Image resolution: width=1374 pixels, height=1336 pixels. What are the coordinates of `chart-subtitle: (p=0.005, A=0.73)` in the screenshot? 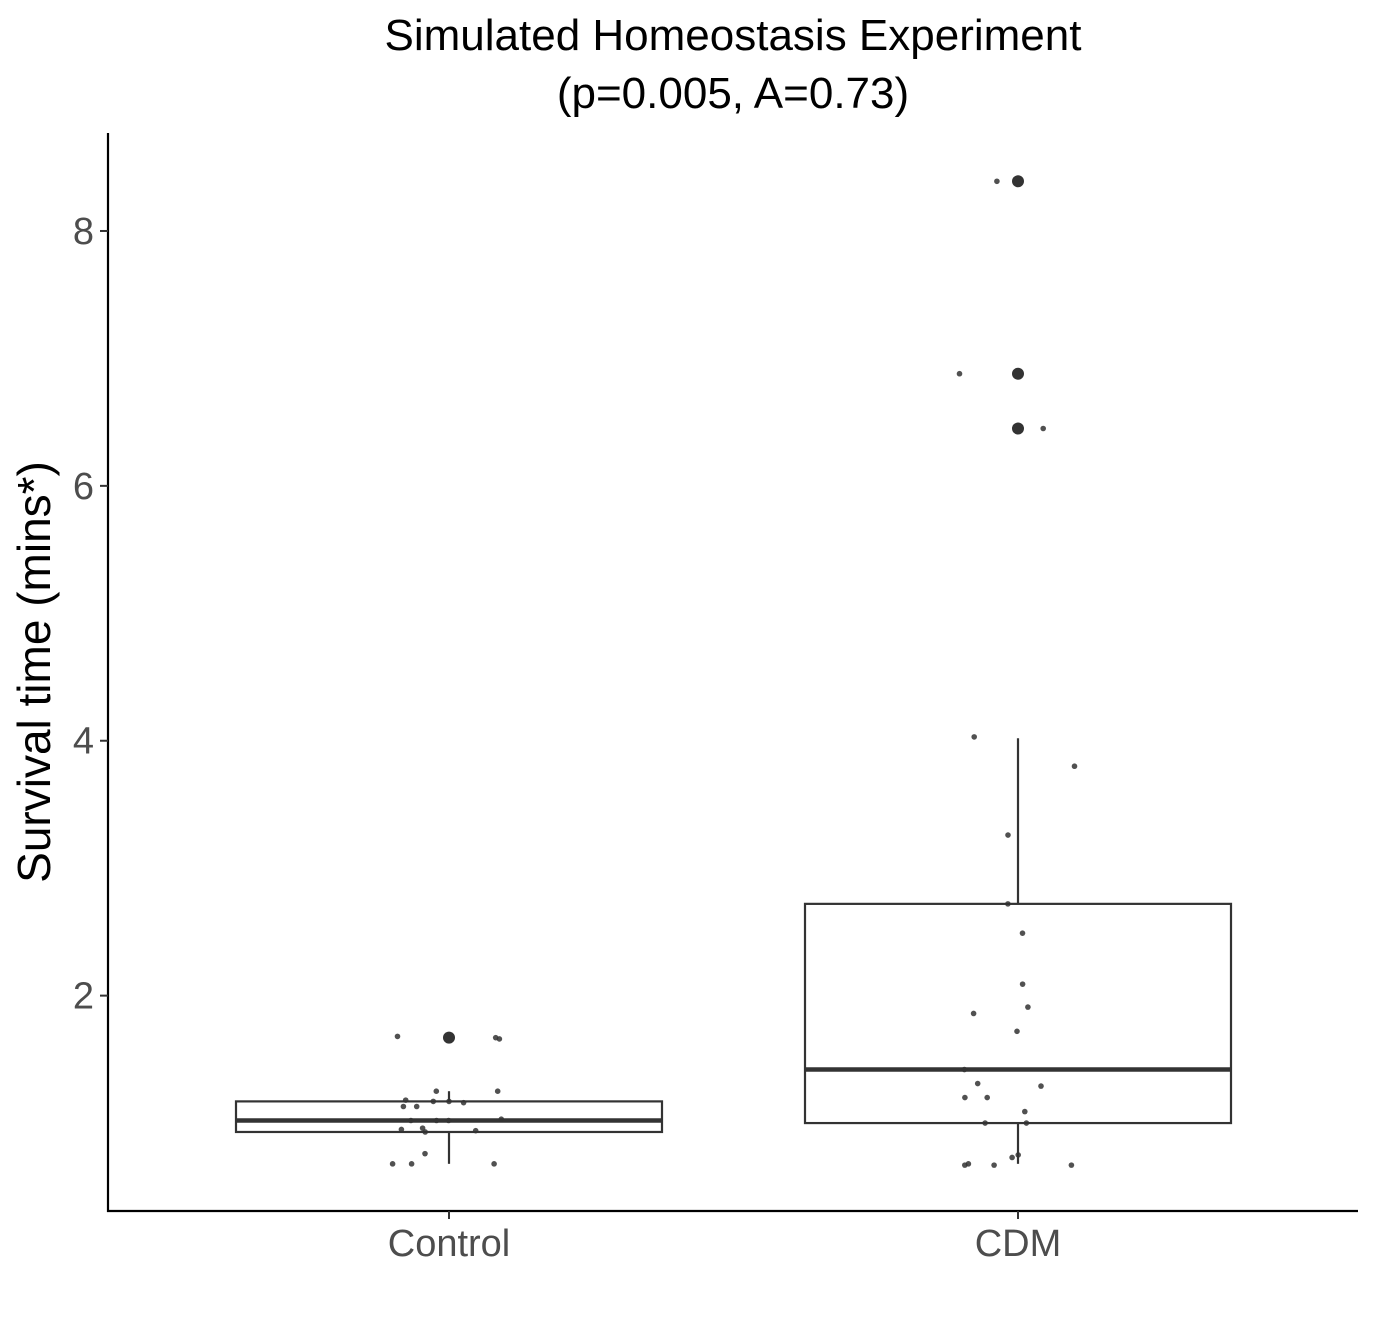 It's located at (733, 93).